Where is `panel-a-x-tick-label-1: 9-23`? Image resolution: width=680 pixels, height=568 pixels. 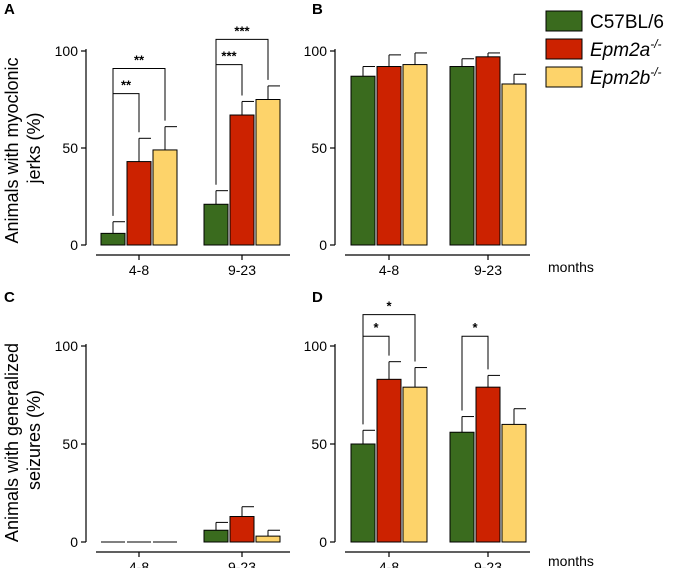 panel-a-x-tick-label-1: 9-23 is located at coordinates (242, 270).